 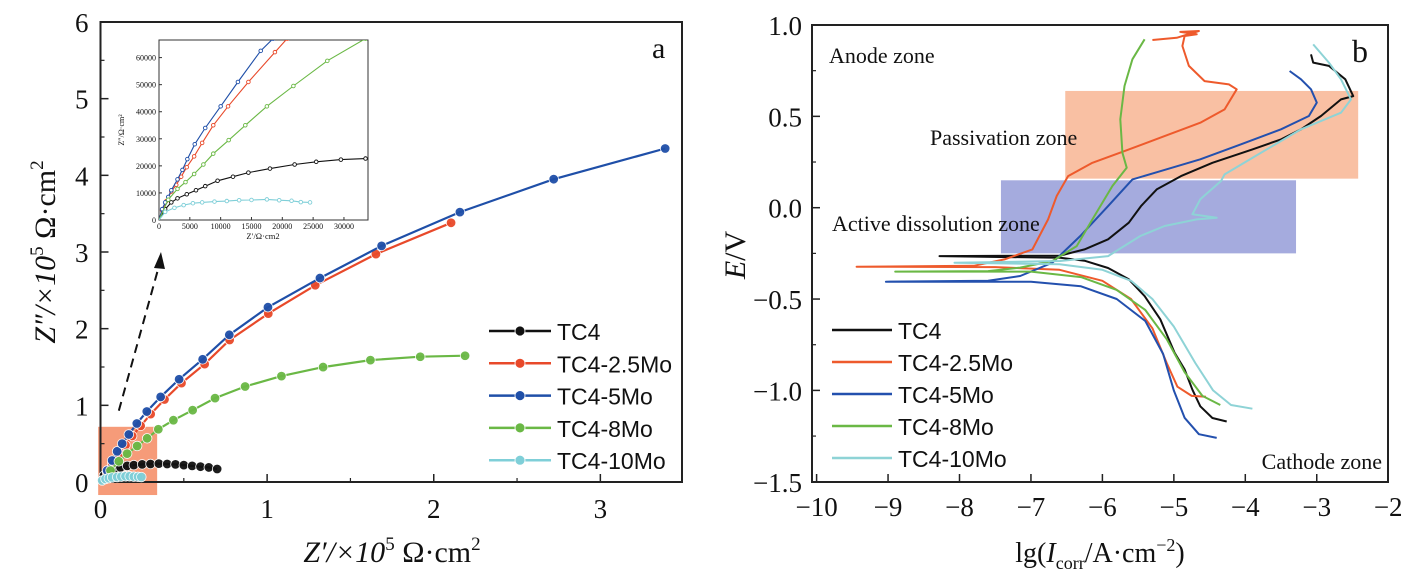 What do you see at coordinates (146, 193) in the screenshot?
I see `inset-y-tick-label: 10000` at bounding box center [146, 193].